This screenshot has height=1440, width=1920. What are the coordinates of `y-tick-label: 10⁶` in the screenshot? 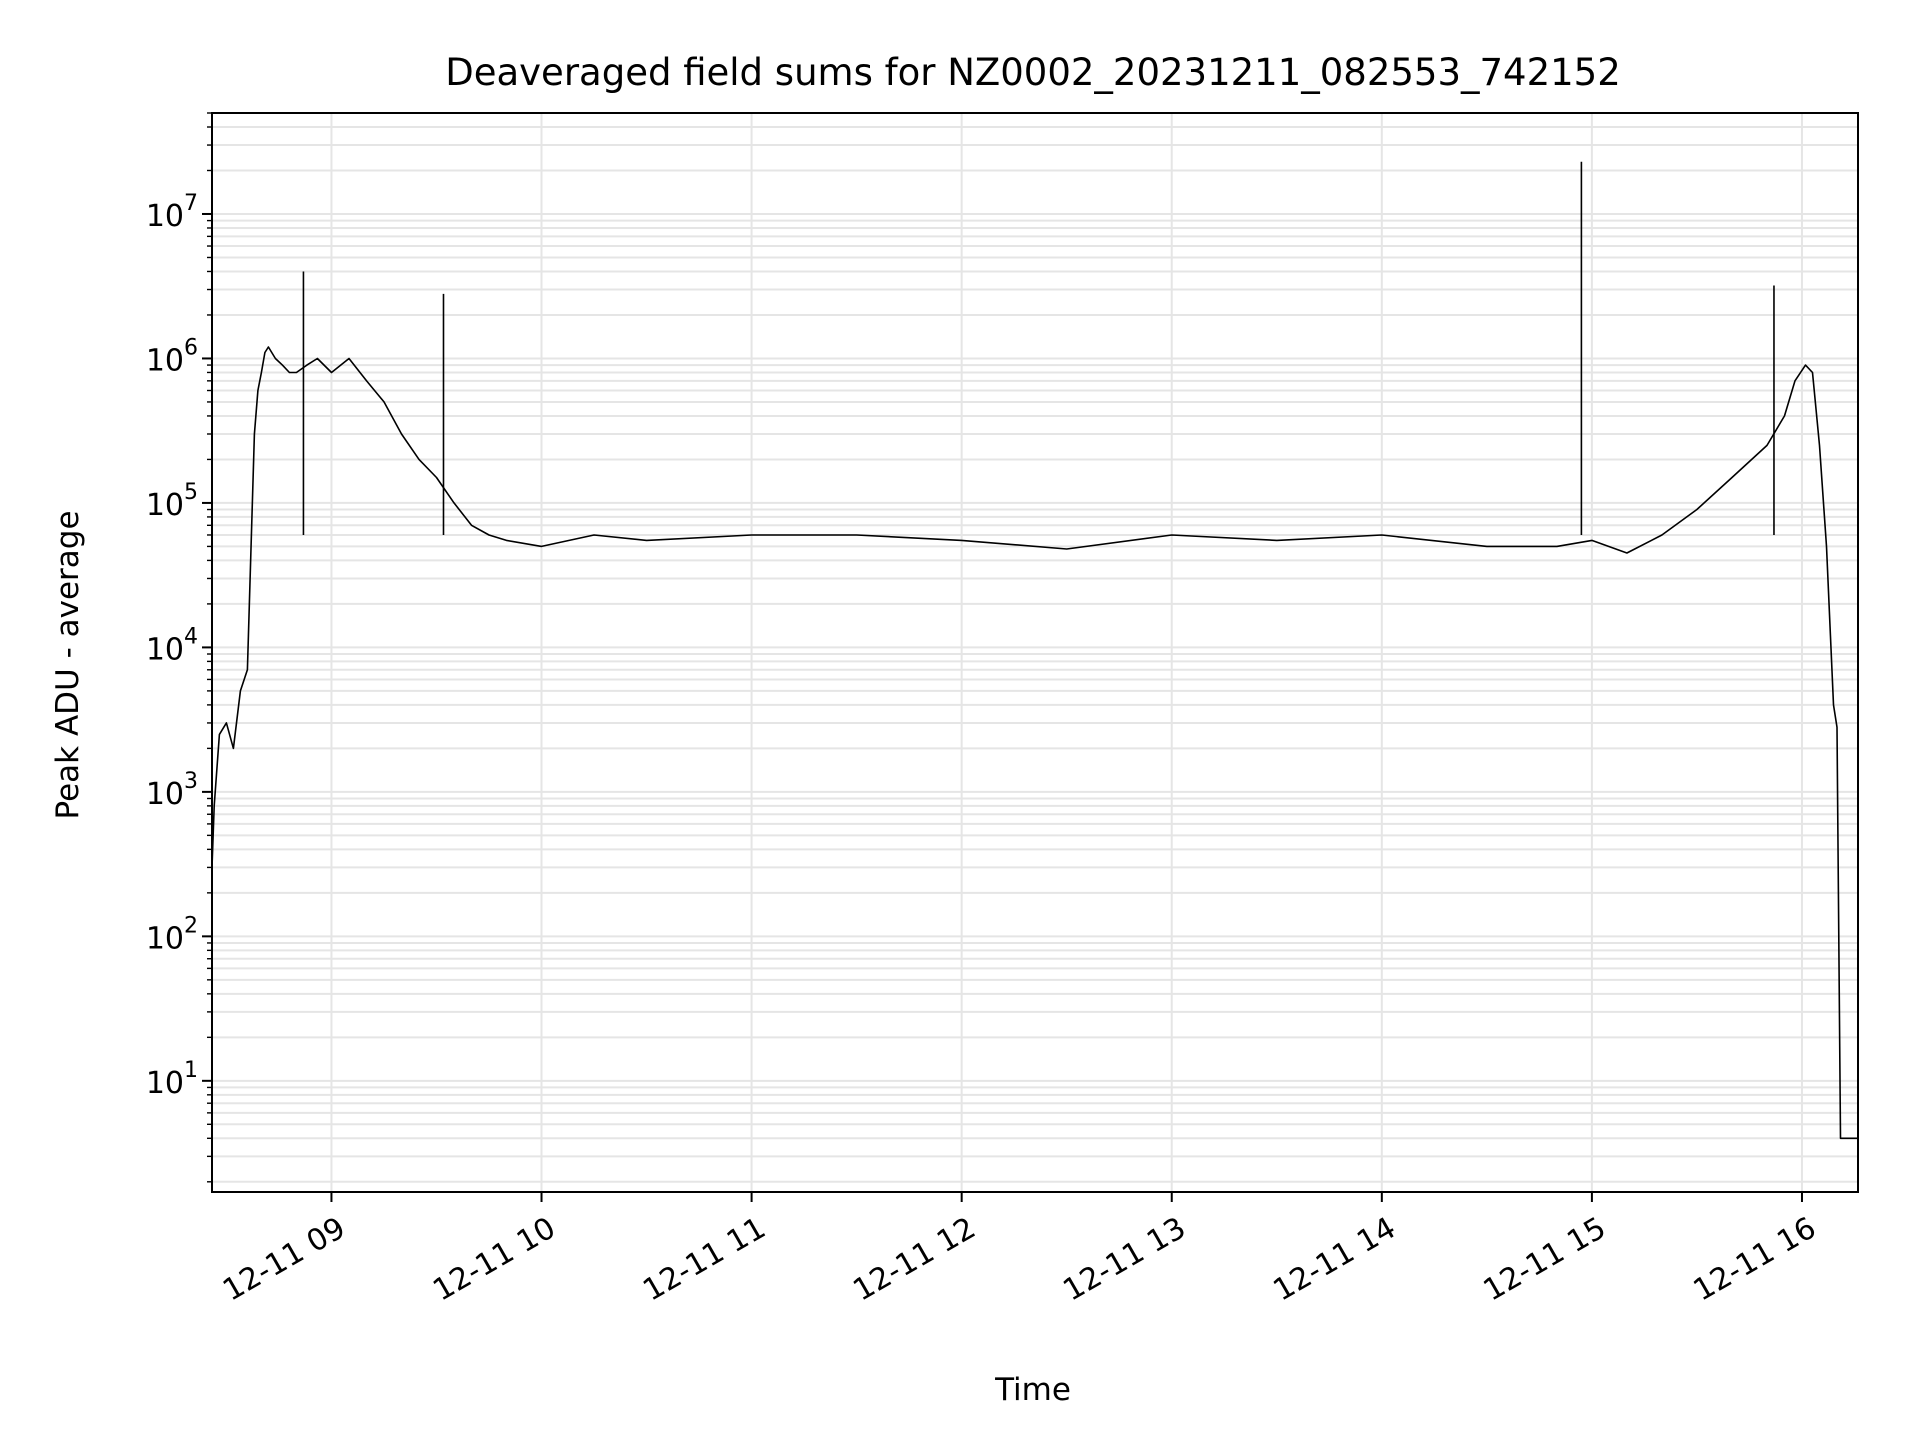 It's located at (172, 356).